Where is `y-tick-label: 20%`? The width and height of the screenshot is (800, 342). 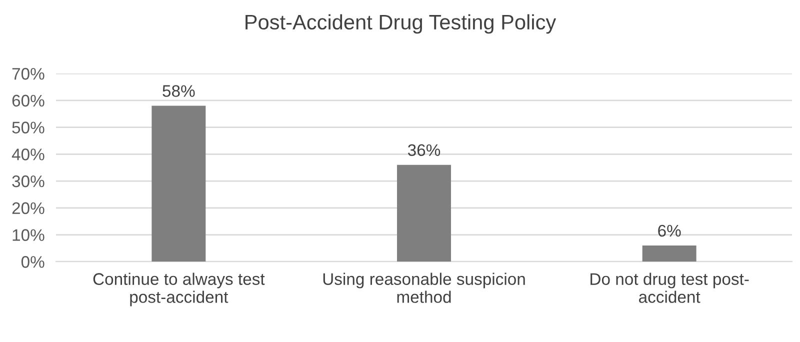 y-tick-label: 20% is located at coordinates (28, 208).